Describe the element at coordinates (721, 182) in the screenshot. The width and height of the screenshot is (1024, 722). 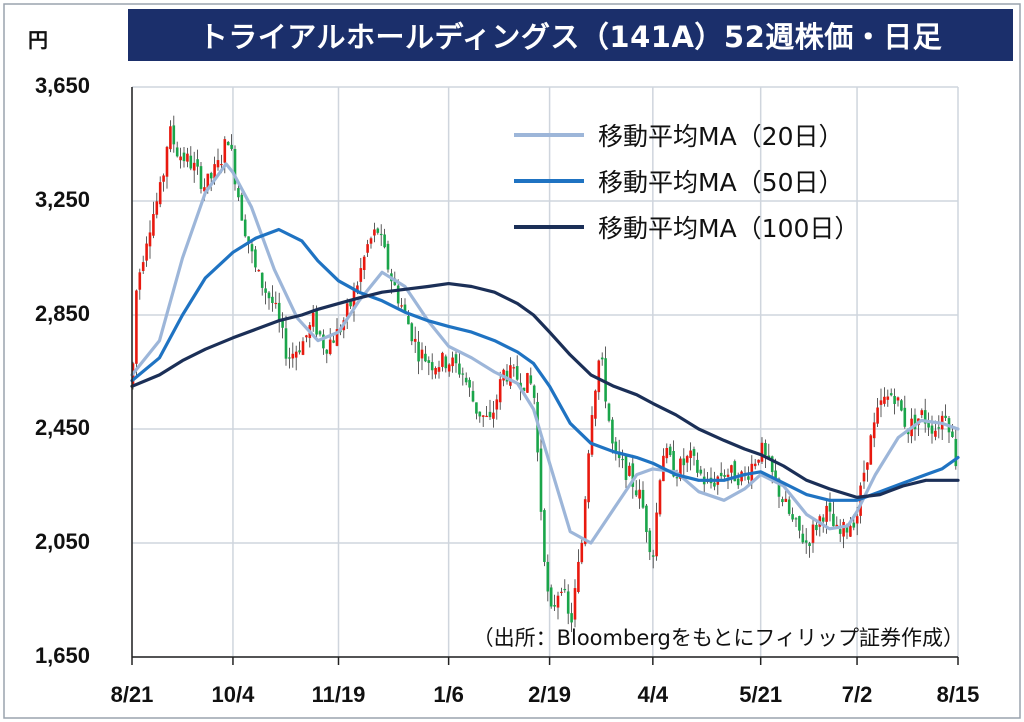
I see `legend-ma50-label: 移動平均MA（50日）` at that location.